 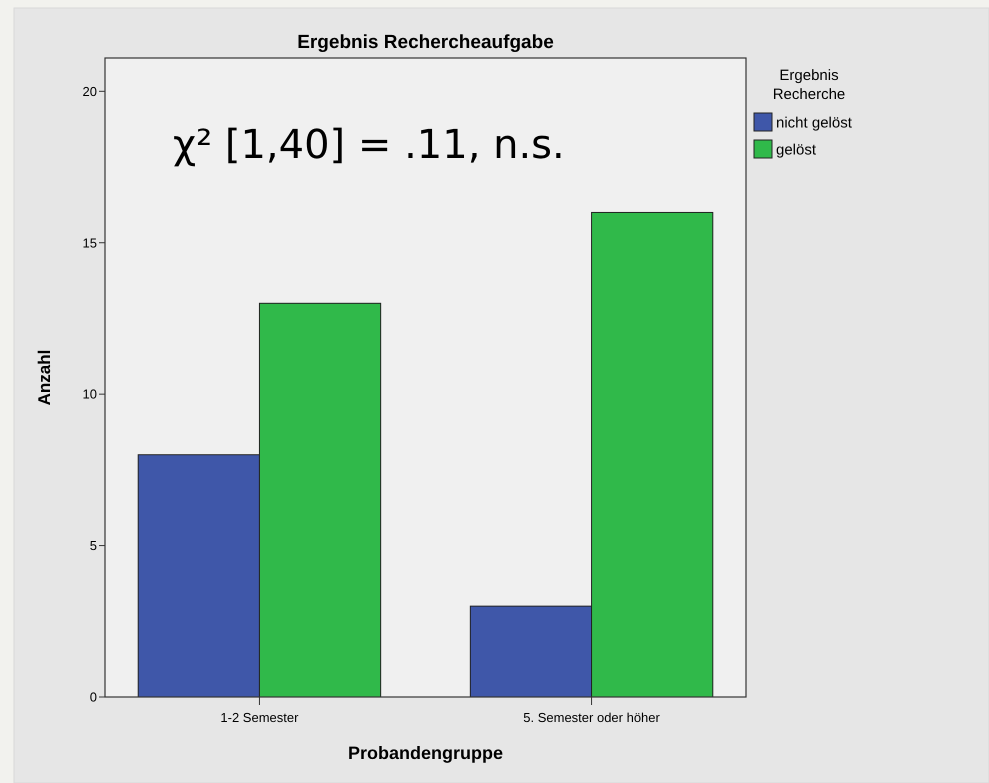 What do you see at coordinates (89, 394) in the screenshot?
I see `y-tick-label: 10` at bounding box center [89, 394].